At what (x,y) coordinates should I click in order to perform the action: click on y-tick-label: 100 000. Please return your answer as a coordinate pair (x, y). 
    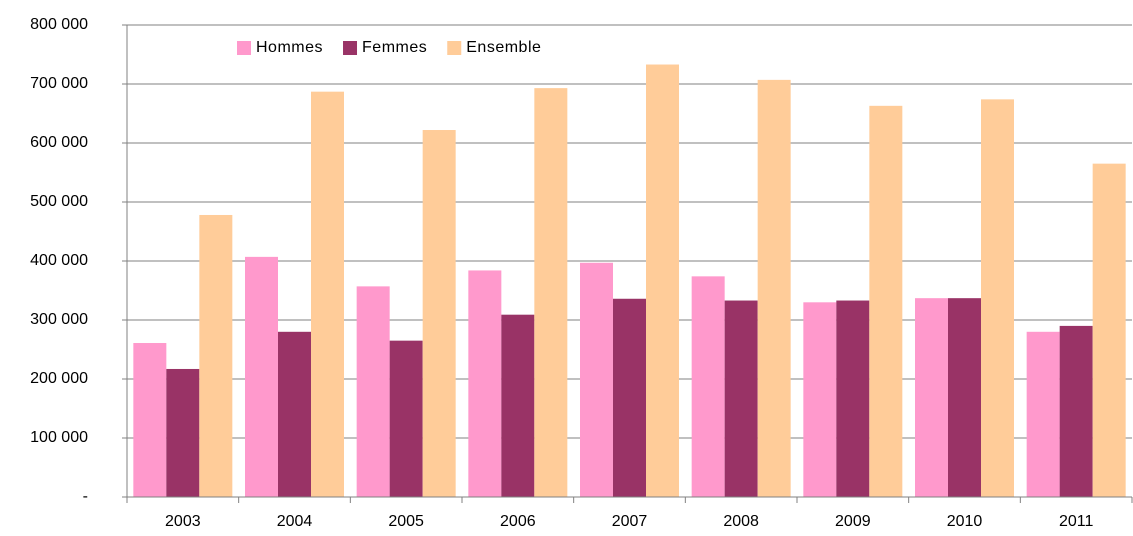
    Looking at the image, I should click on (59, 437).